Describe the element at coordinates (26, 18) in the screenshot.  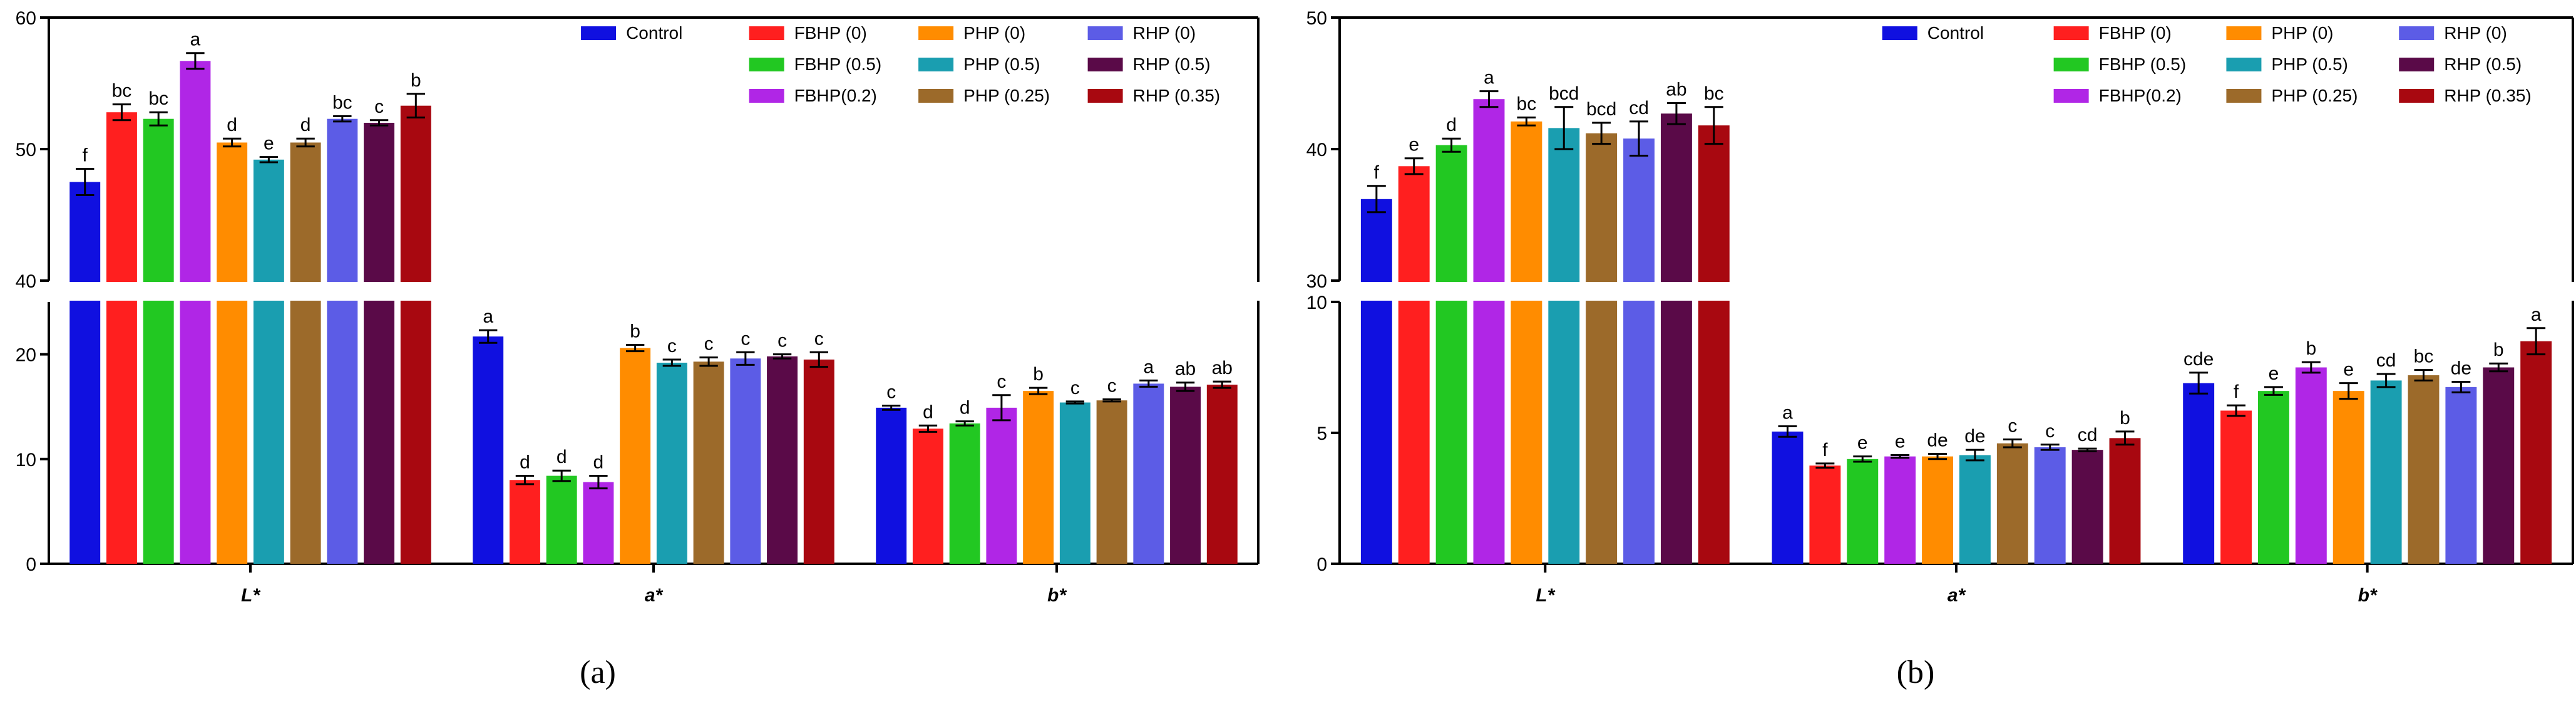
I see `y-tick-label: 60` at that location.